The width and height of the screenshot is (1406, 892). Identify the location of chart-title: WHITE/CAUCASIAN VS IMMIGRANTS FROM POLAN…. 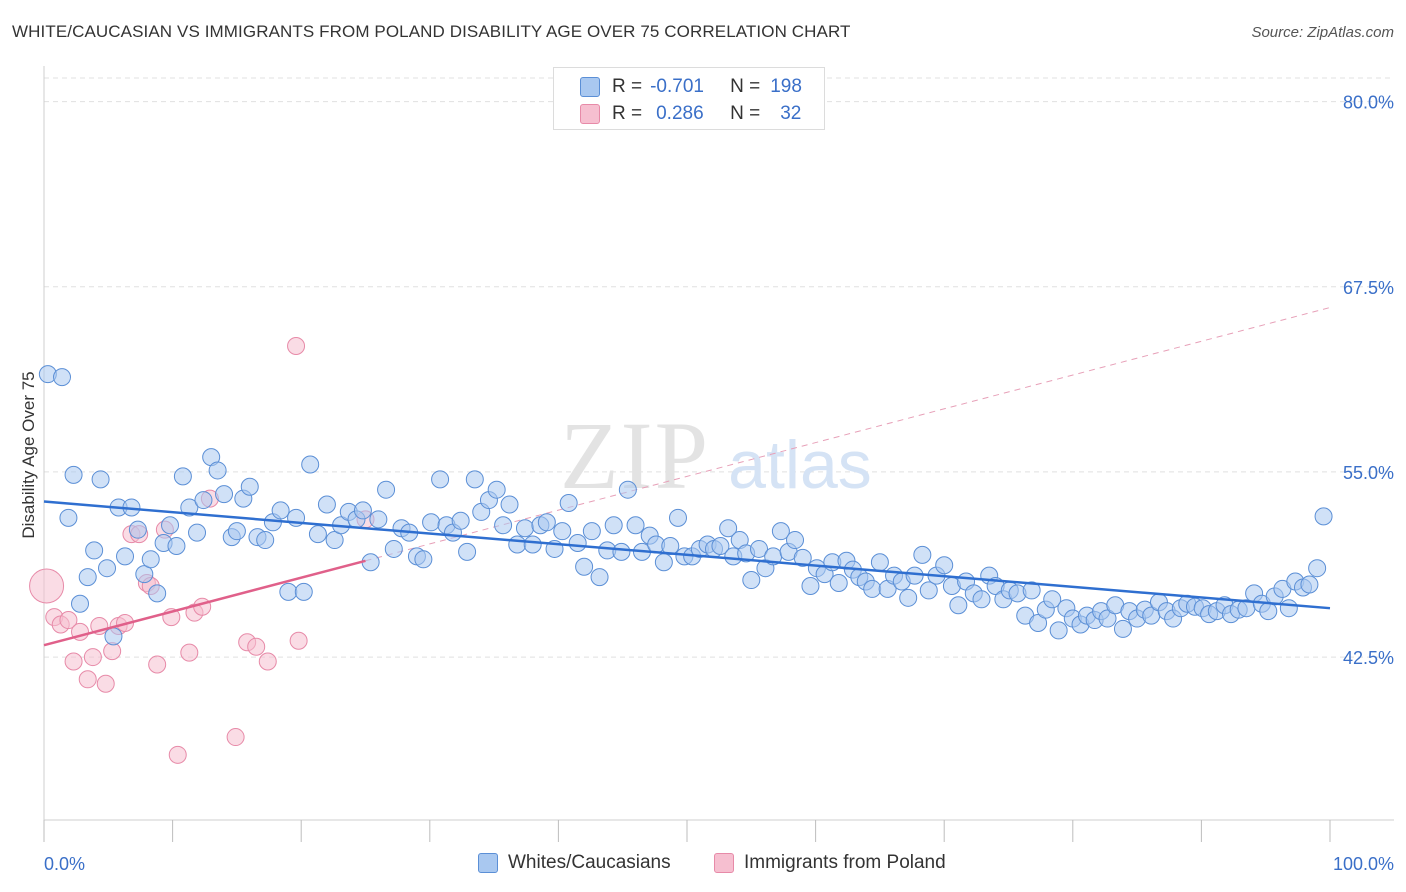
(431, 31).